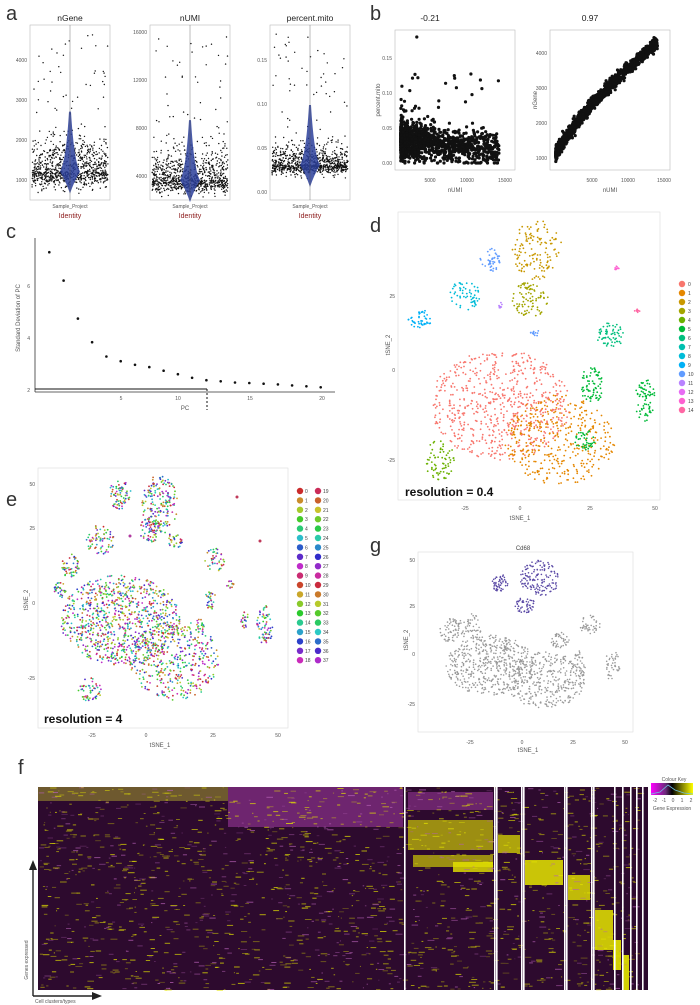  I want to click on panel-label-c: c, so click(11, 232).